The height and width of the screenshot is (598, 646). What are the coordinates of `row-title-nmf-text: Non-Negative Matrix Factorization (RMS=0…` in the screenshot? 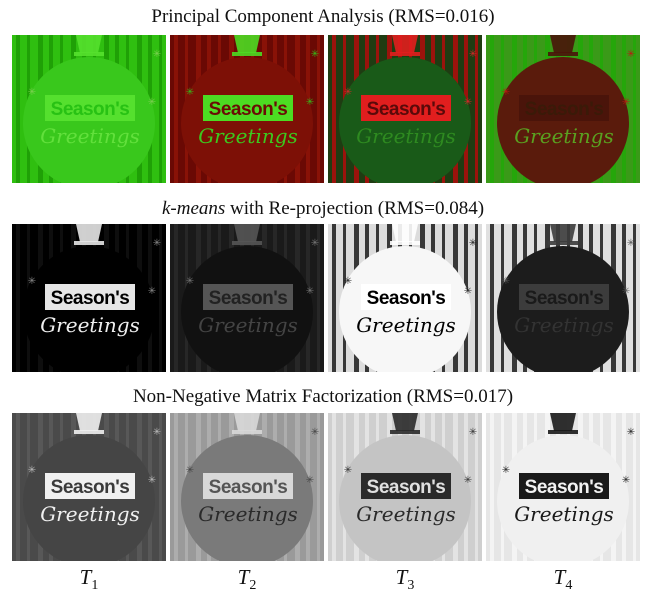 It's located at (323, 396).